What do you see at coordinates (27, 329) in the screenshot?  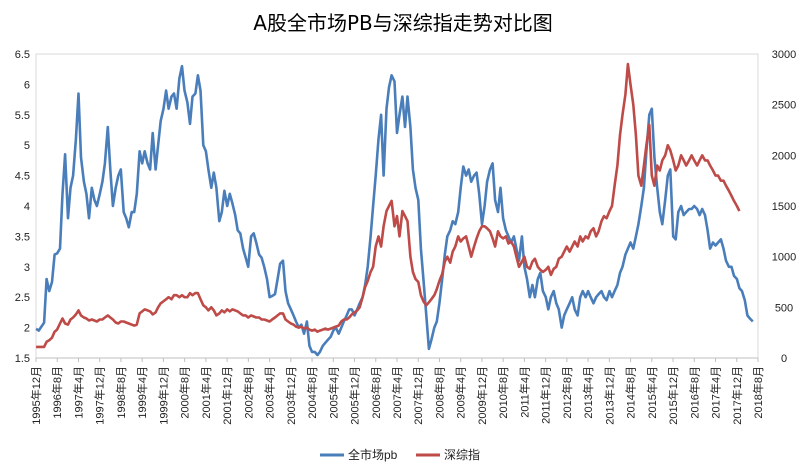 I see `y-left-tick-label: 2` at bounding box center [27, 329].